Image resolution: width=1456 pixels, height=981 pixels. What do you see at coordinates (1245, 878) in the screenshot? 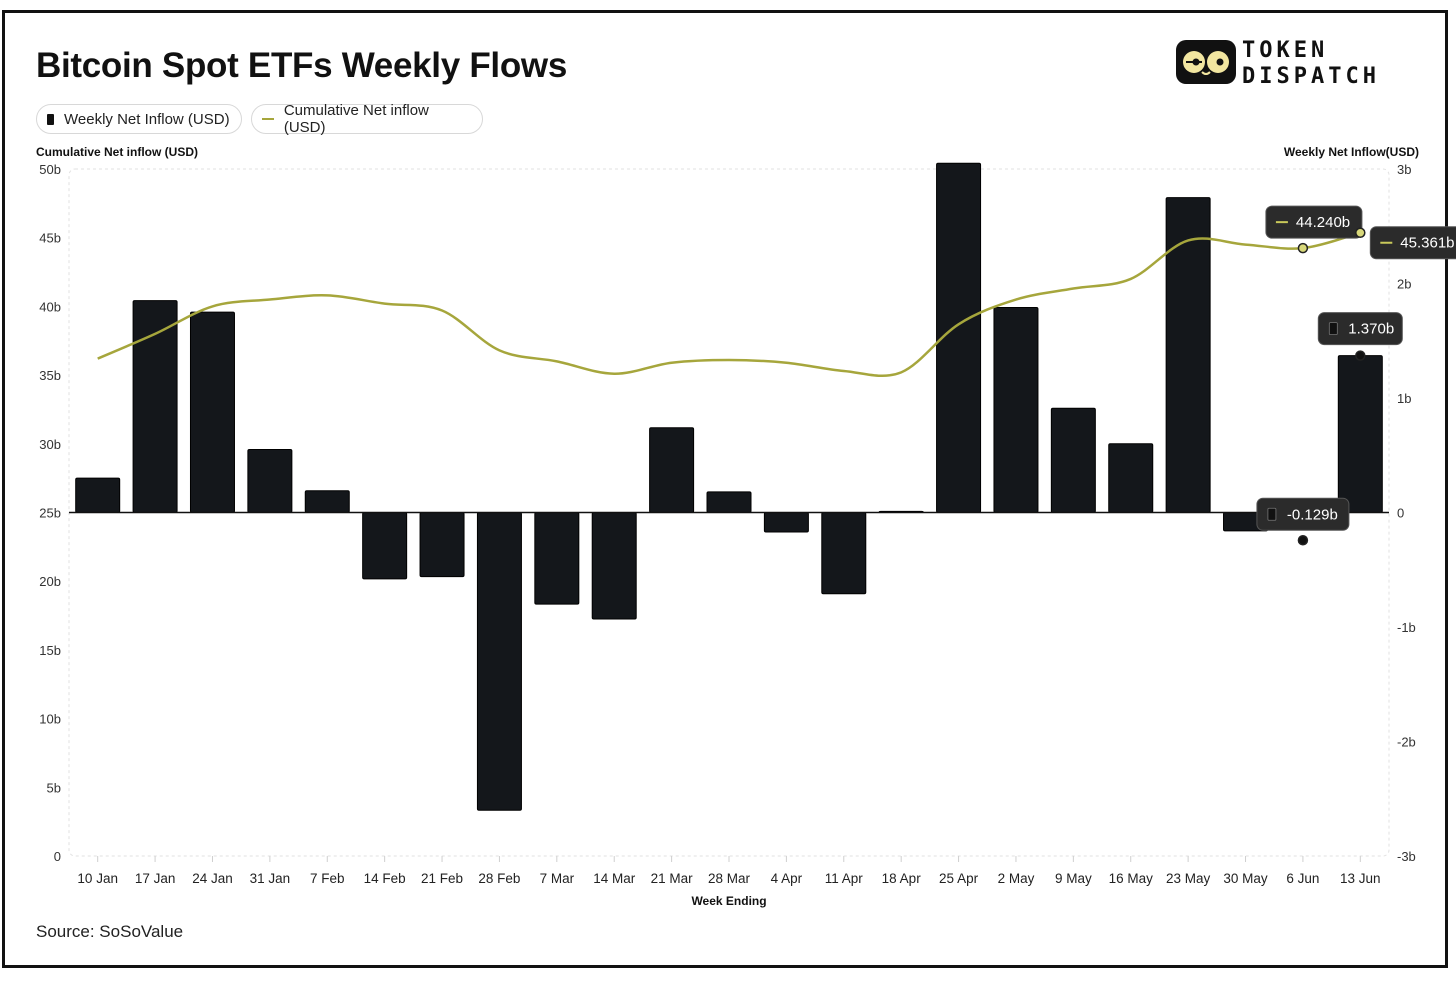
I see `x-tick-label: 30 May` at bounding box center [1245, 878].